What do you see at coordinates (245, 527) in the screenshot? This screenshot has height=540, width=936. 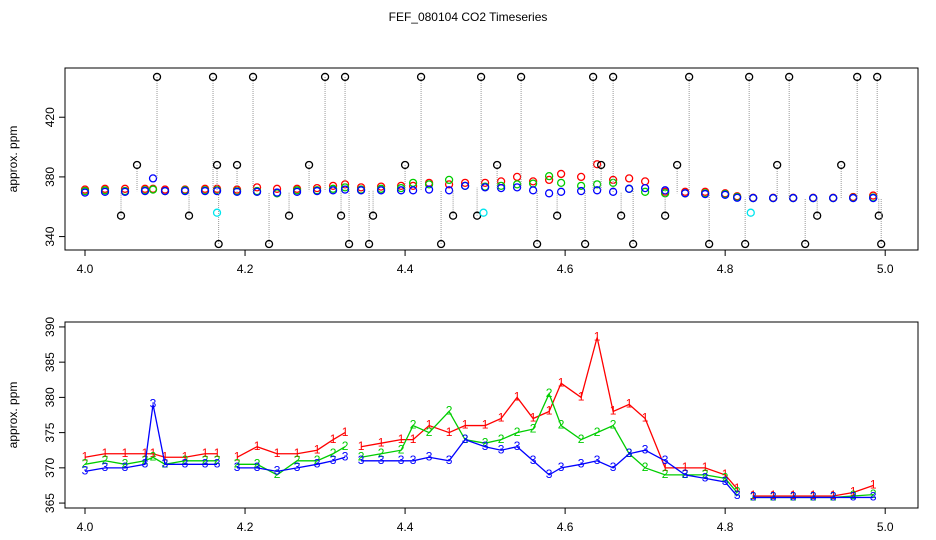 I see `x-tick-label: 4.2` at bounding box center [245, 527].